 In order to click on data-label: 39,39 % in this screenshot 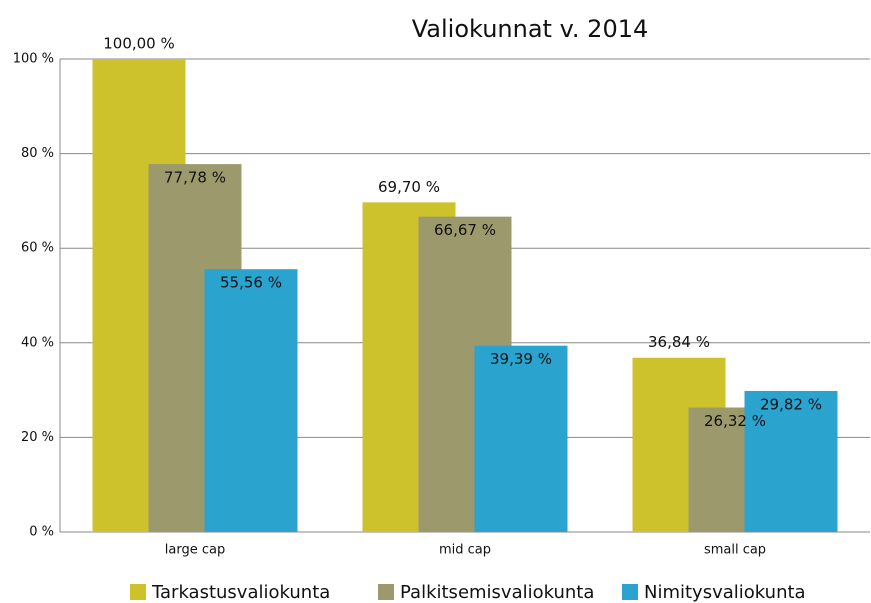, I will do `click(521, 359)`.